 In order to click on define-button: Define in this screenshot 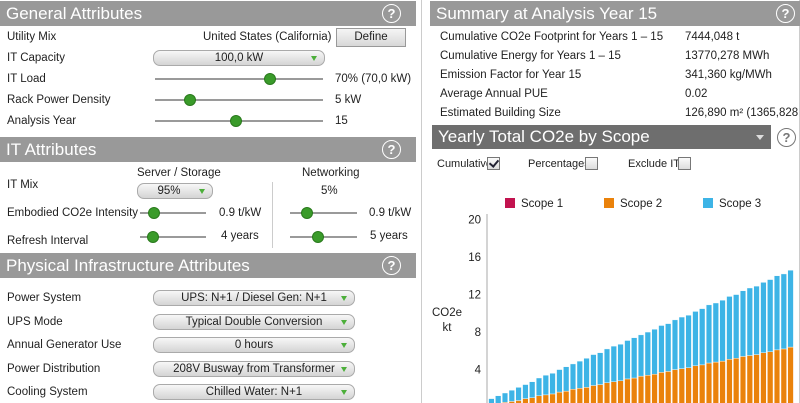, I will do `click(371, 37)`.